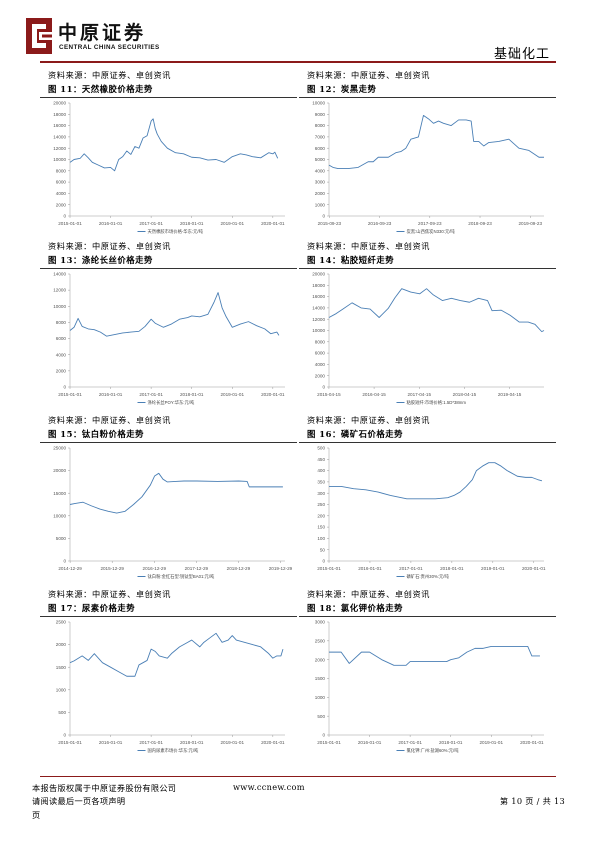  I want to click on x-tick-label: 2019-12-29, so click(281, 568).